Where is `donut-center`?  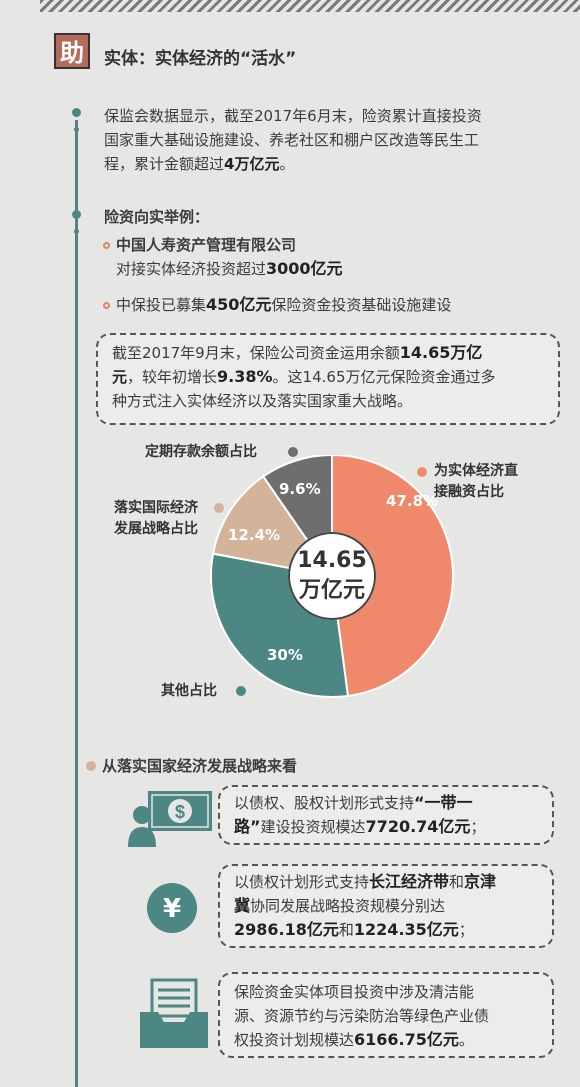
donut-center is located at coordinates (332, 576).